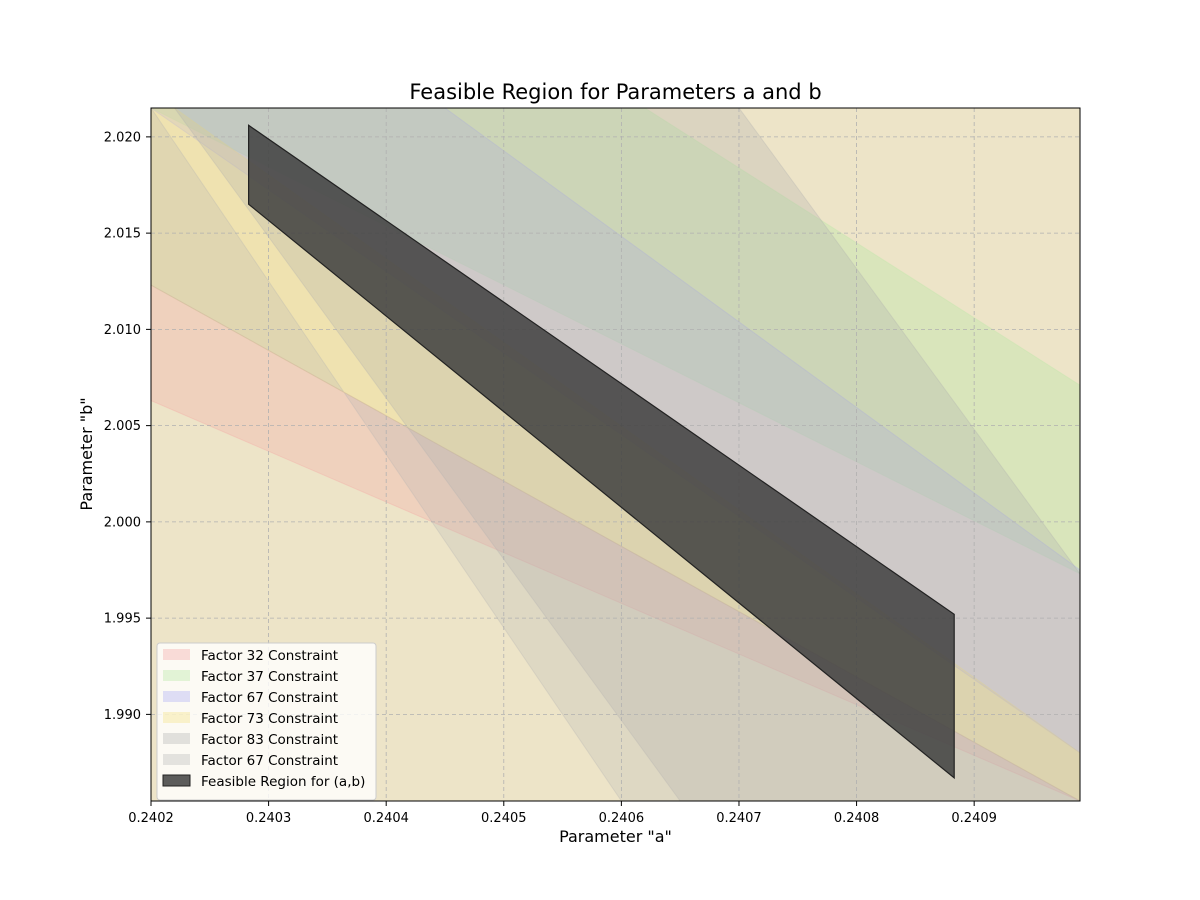 The width and height of the screenshot is (1200, 900). Describe the element at coordinates (122, 330) in the screenshot. I see `y-tick-label: 2.010` at that location.